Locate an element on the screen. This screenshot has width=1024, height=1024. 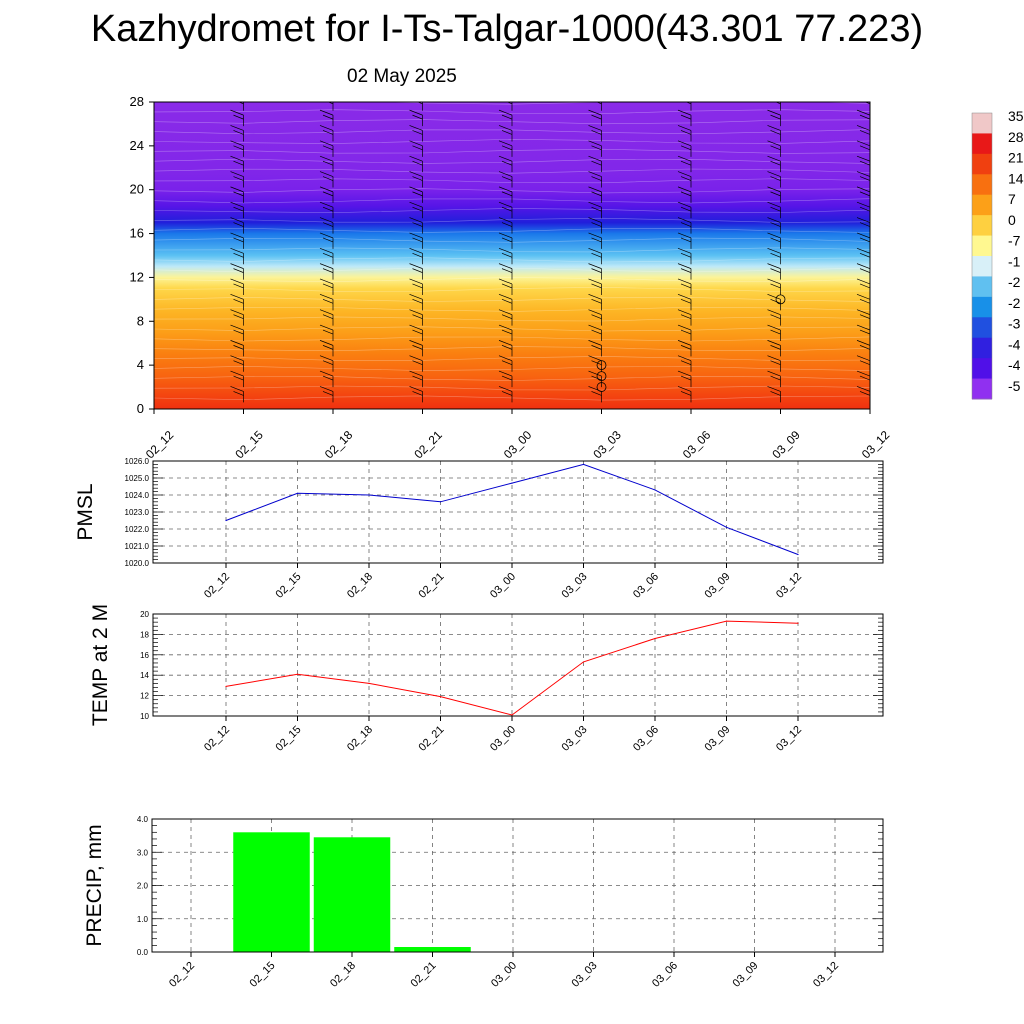
colorbar: 35 28 21 14 7 0 -7 -1 -2 -2 -3 -4 -4 -5 is located at coordinates (997, 254).